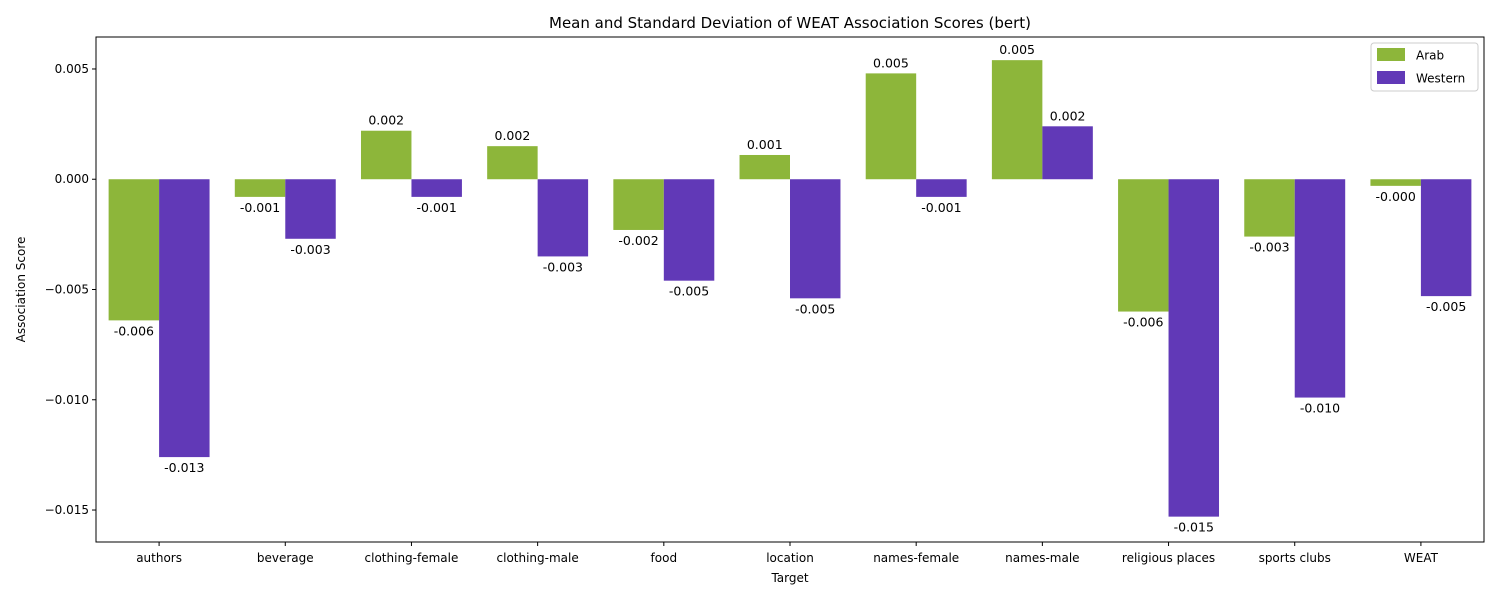 The image size is (1500, 600). What do you see at coordinates (1042, 558) in the screenshot?
I see `x-tick-label: names-male` at bounding box center [1042, 558].